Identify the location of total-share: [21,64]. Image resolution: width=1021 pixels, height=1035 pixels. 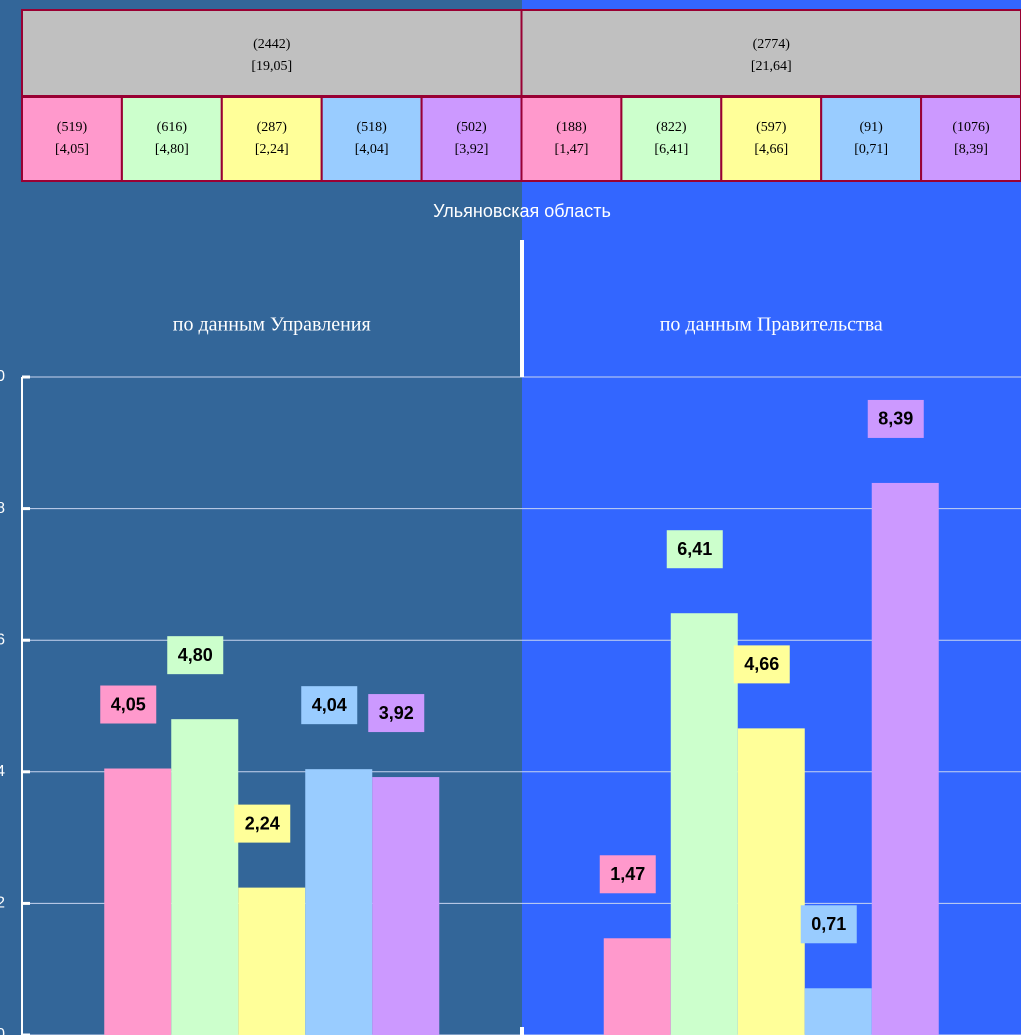
(771, 66).